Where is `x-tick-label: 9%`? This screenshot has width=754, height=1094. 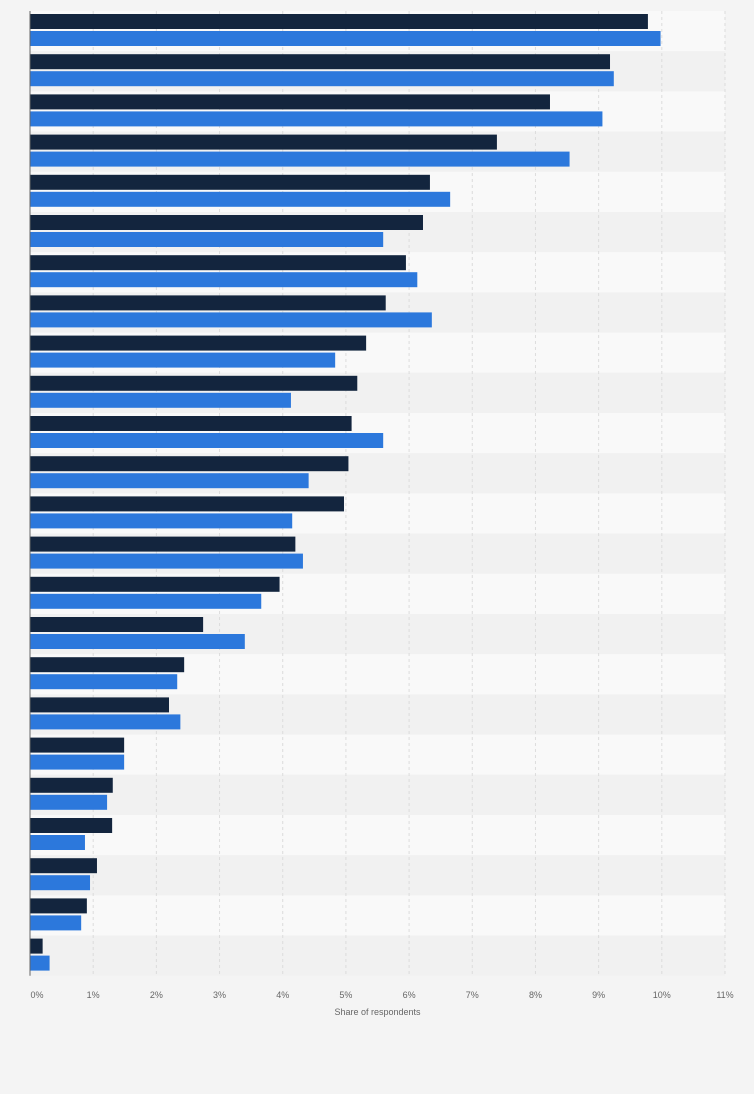
x-tick-label: 9% is located at coordinates (598, 995).